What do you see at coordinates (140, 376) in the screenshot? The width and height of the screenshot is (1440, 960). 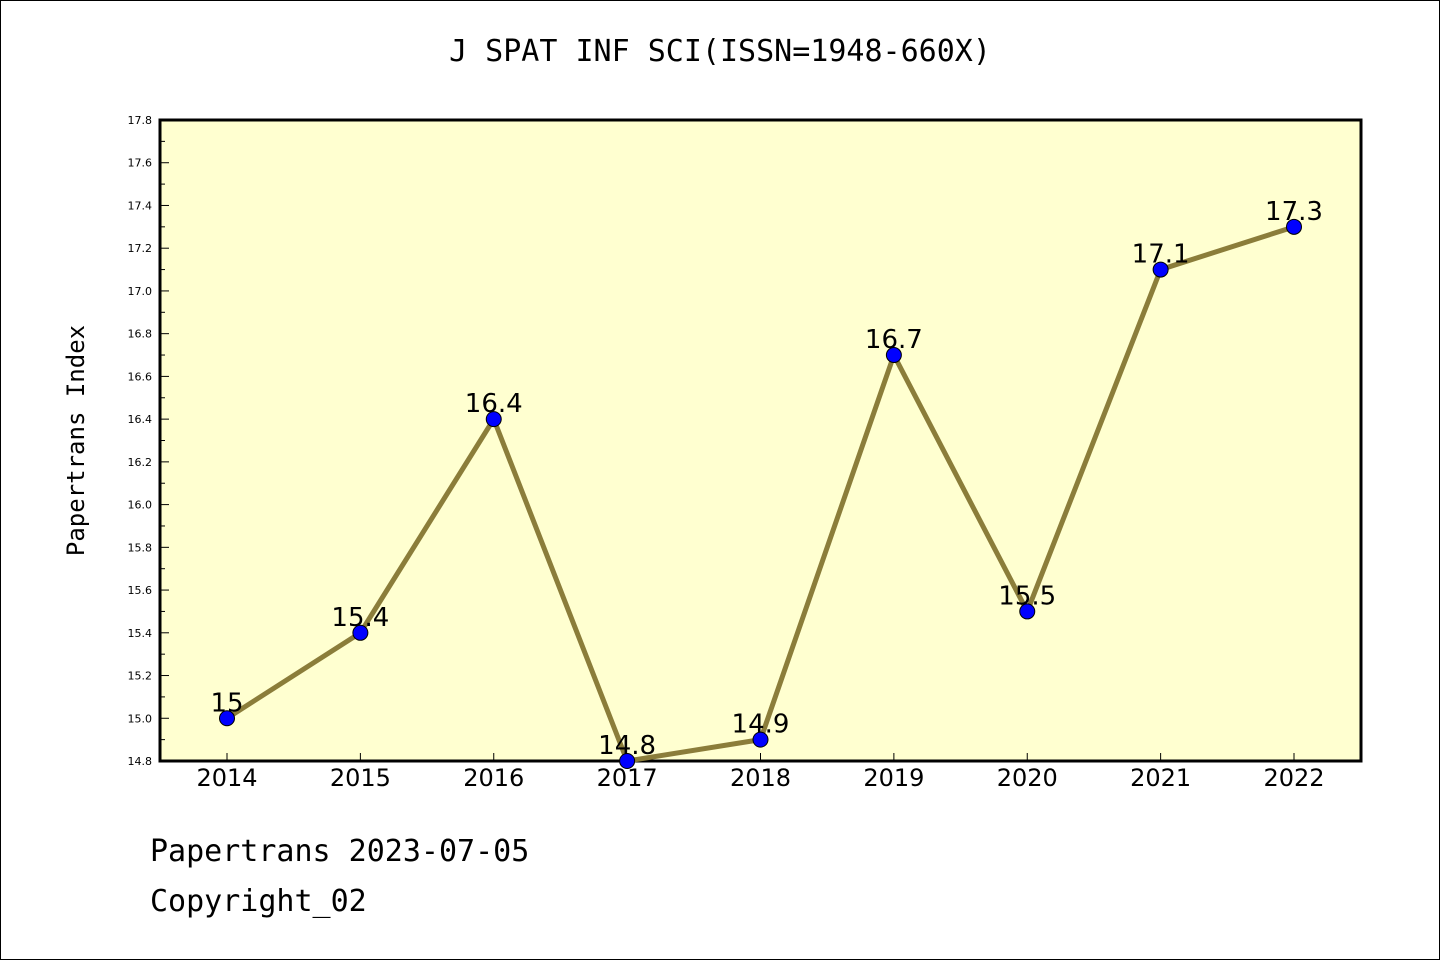 I see `y-tick-label: 16.6` at bounding box center [140, 376].